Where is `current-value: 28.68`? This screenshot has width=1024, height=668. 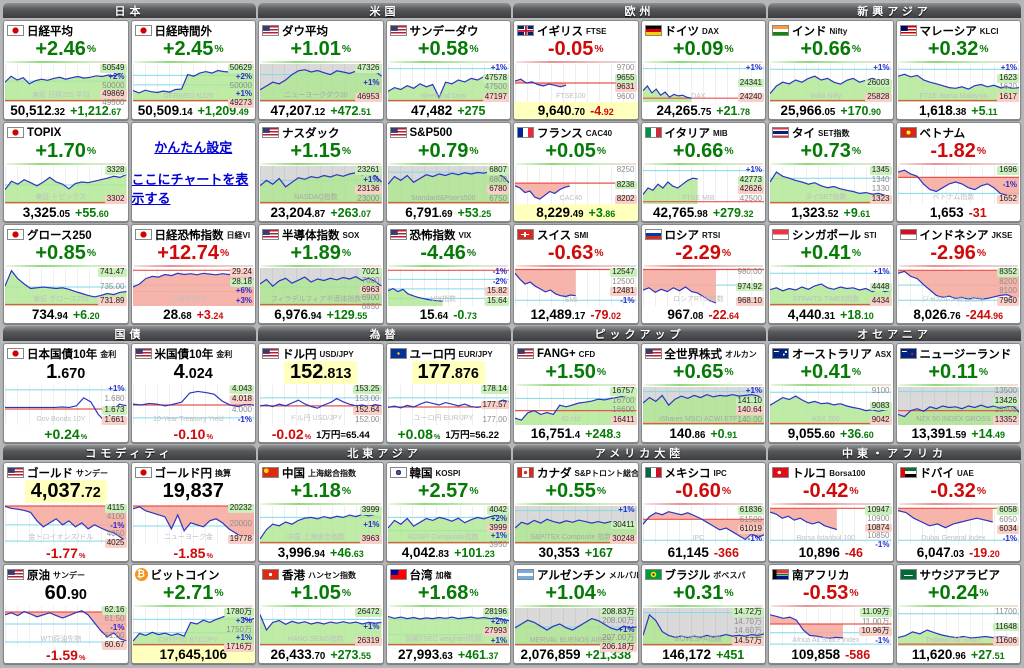 current-value: 28.68 is located at coordinates (177, 314).